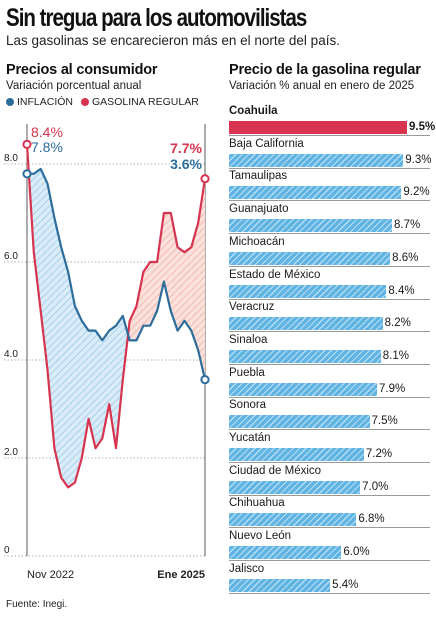 The width and height of the screenshot is (436, 620). What do you see at coordinates (416, 192) in the screenshot?
I see `bar-value-label: 9.2%` at bounding box center [416, 192].